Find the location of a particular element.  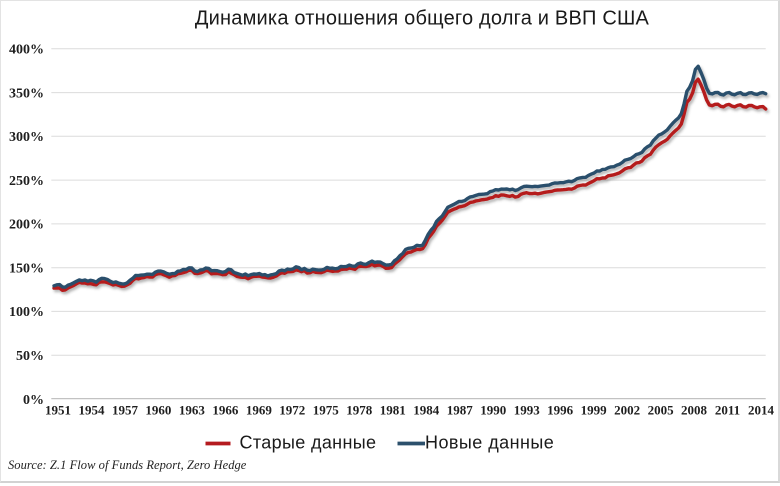

svg-text: 1978 is located at coordinates (359, 410).